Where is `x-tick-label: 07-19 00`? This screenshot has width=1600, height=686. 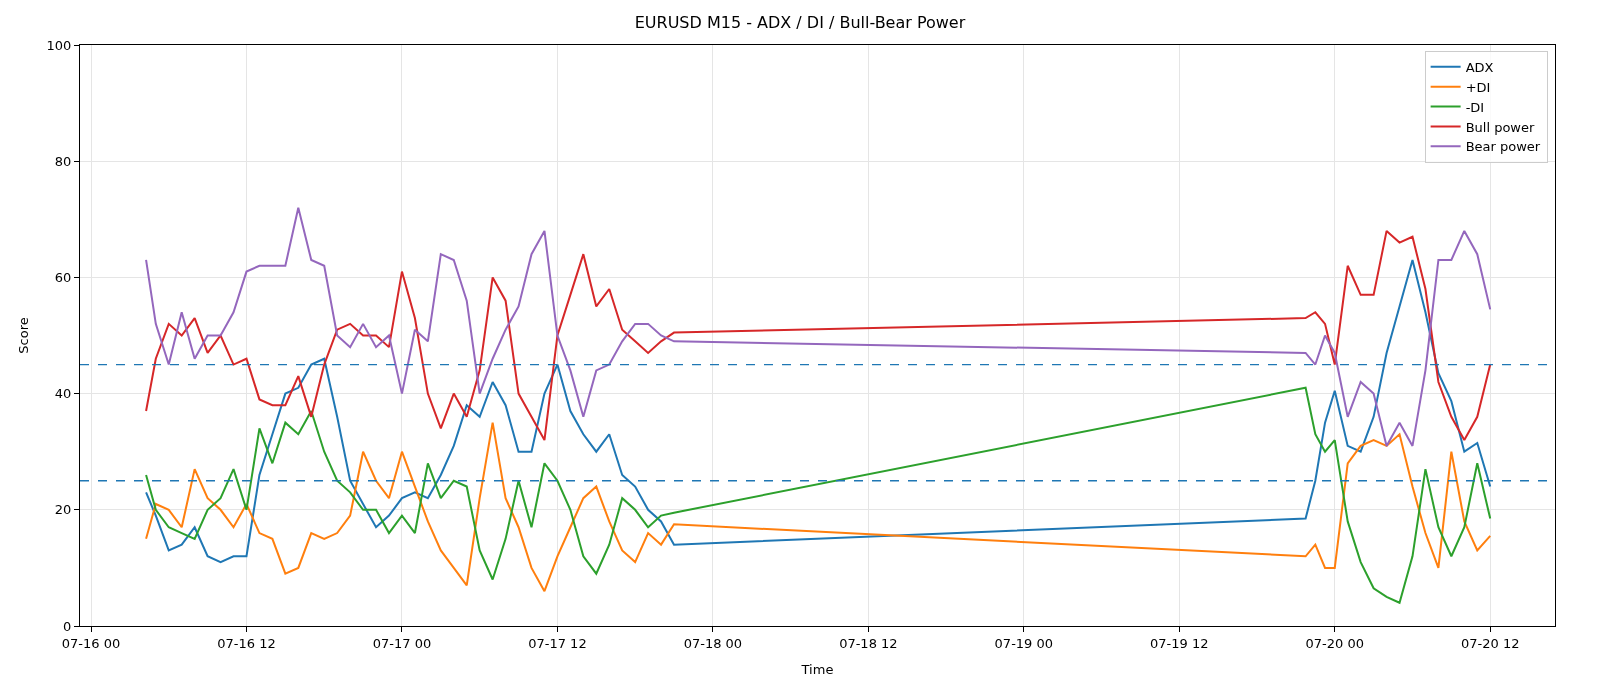
x-tick-label: 07-19 00 is located at coordinates (1024, 643).